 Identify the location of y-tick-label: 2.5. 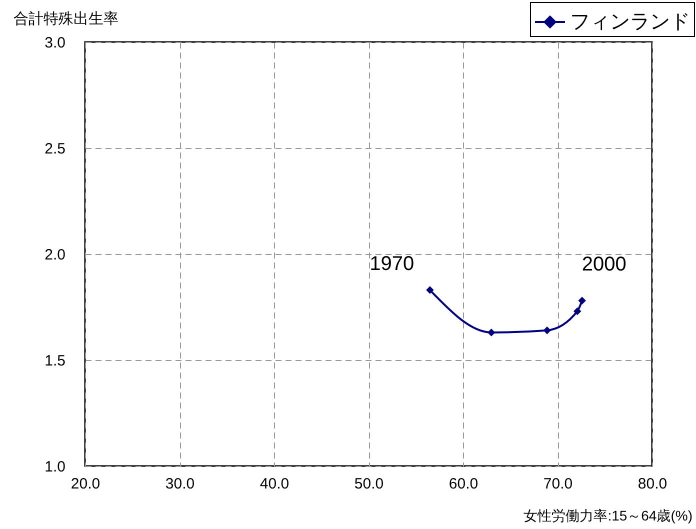
(55, 149).